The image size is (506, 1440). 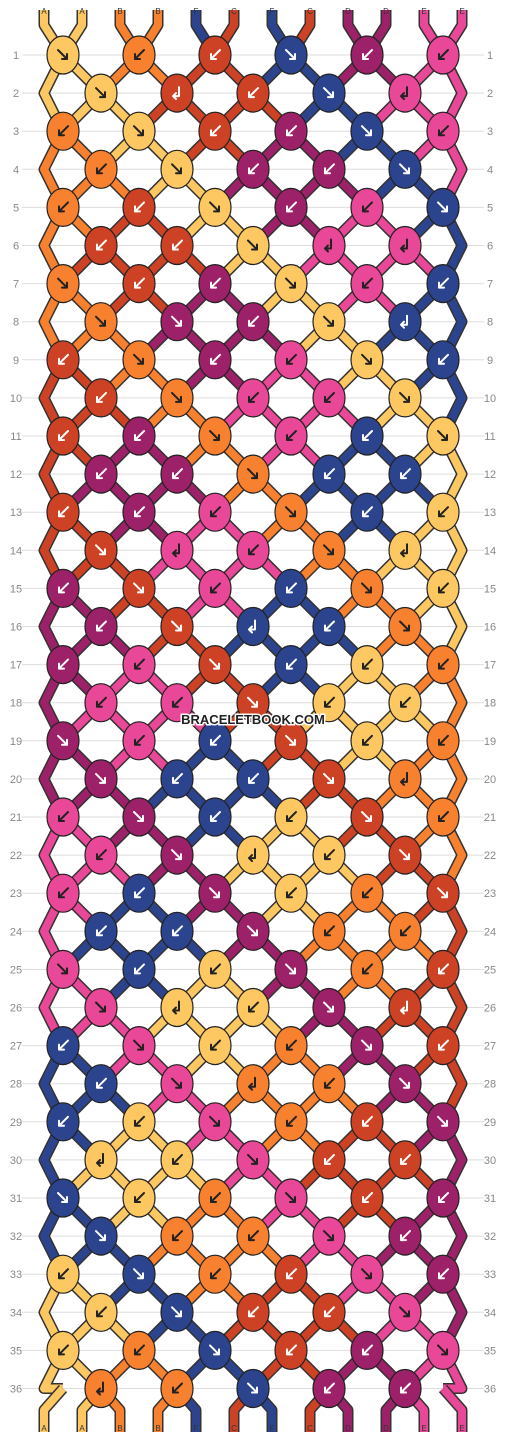 What do you see at coordinates (16, 94) in the screenshot?
I see `row-number-left: 2` at bounding box center [16, 94].